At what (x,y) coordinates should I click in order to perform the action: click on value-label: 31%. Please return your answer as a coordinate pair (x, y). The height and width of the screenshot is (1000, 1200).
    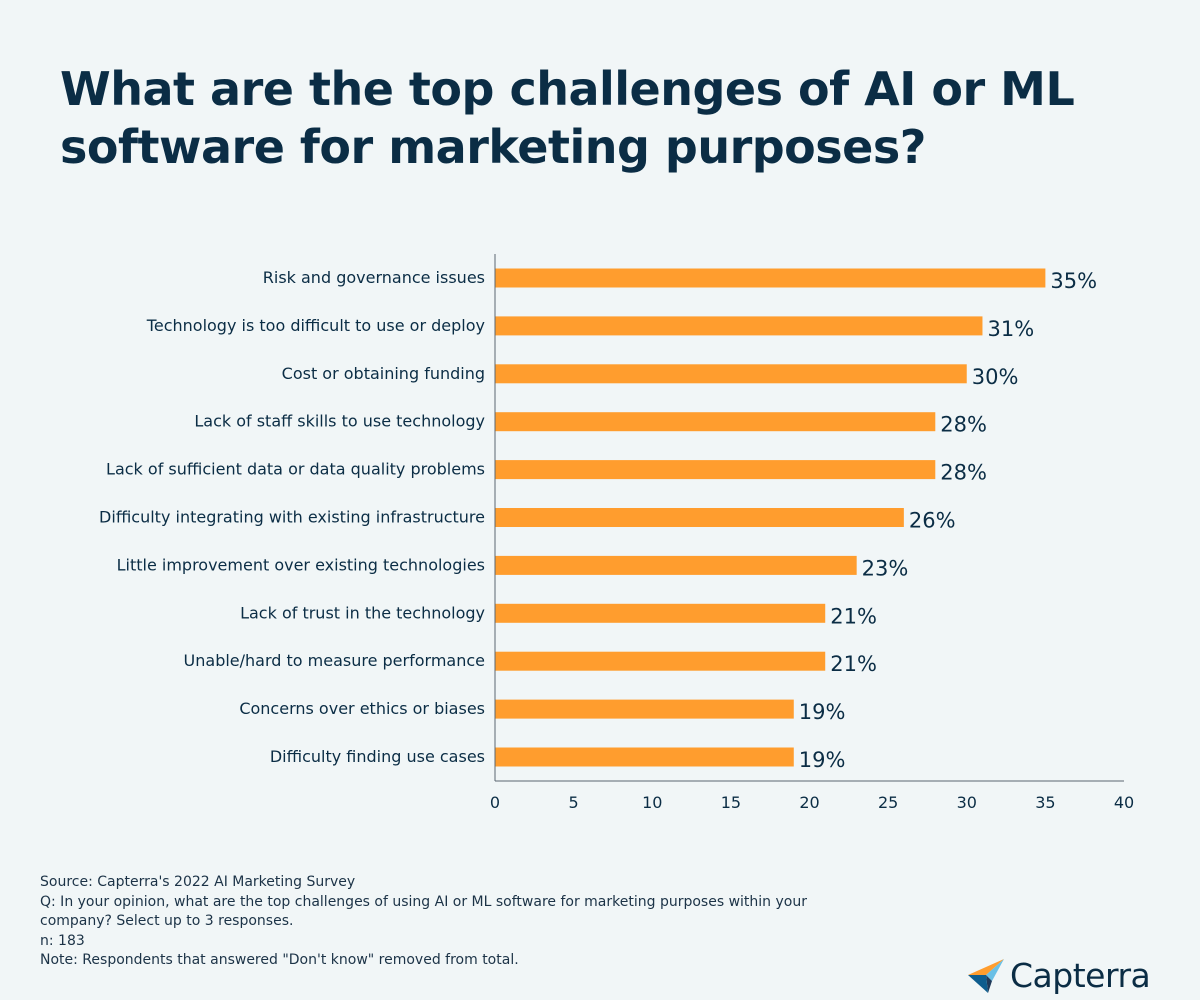
    Looking at the image, I should click on (1010, 329).